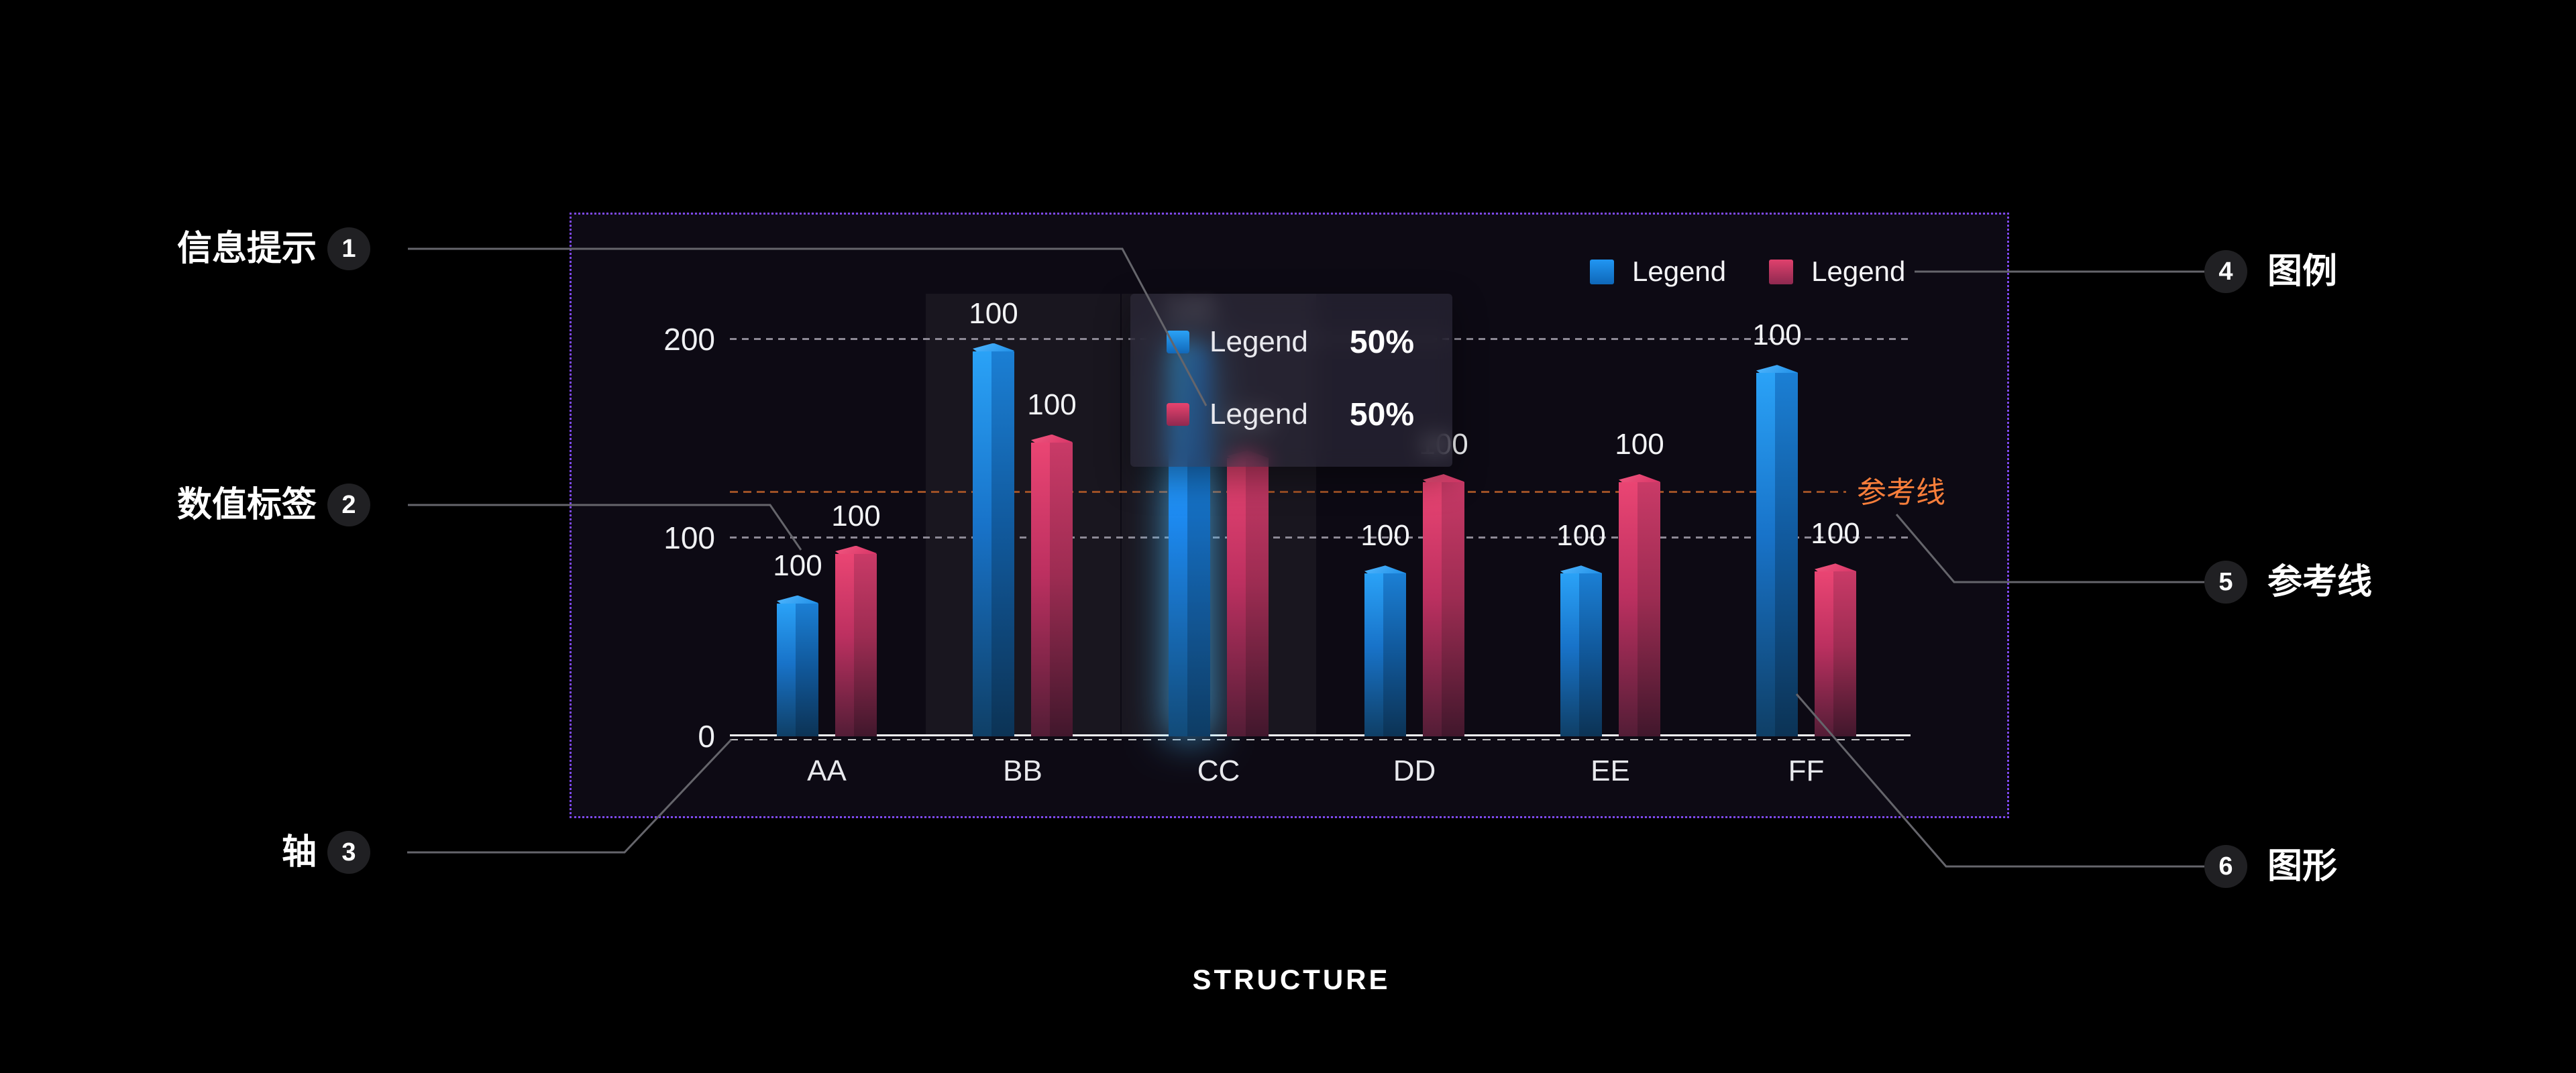 The height and width of the screenshot is (1073, 2576). Describe the element at coordinates (348, 248) in the screenshot. I see `annotation-badge-1: 1` at that location.